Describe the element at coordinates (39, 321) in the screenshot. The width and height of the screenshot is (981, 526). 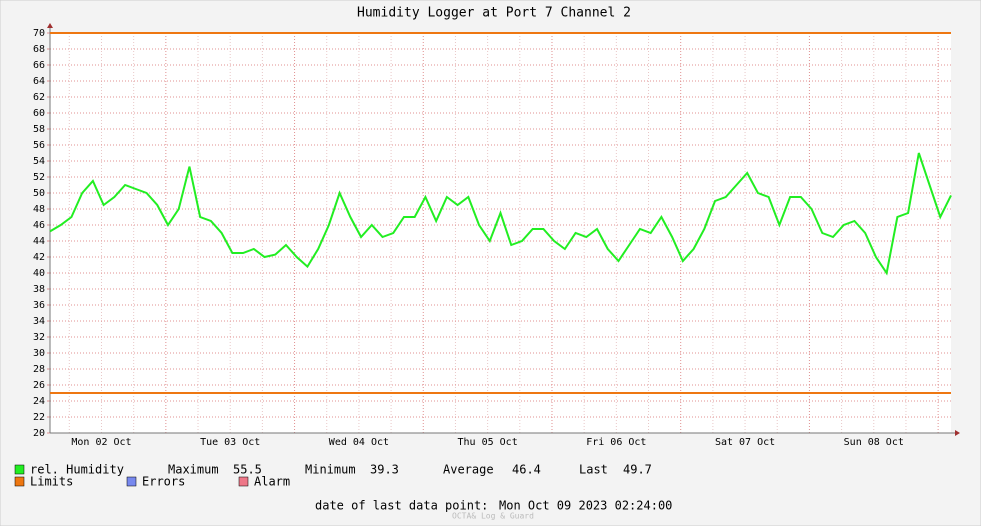
I see `y-tick-label: 34` at that location.